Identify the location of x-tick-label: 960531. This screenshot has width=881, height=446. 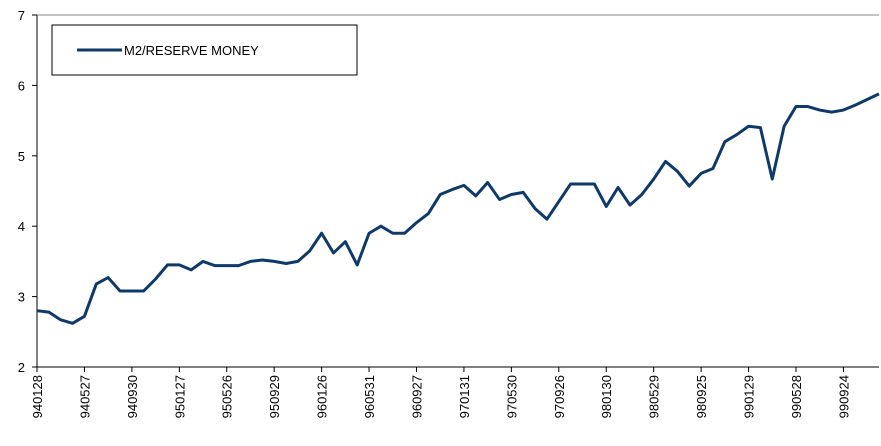
(369, 396).